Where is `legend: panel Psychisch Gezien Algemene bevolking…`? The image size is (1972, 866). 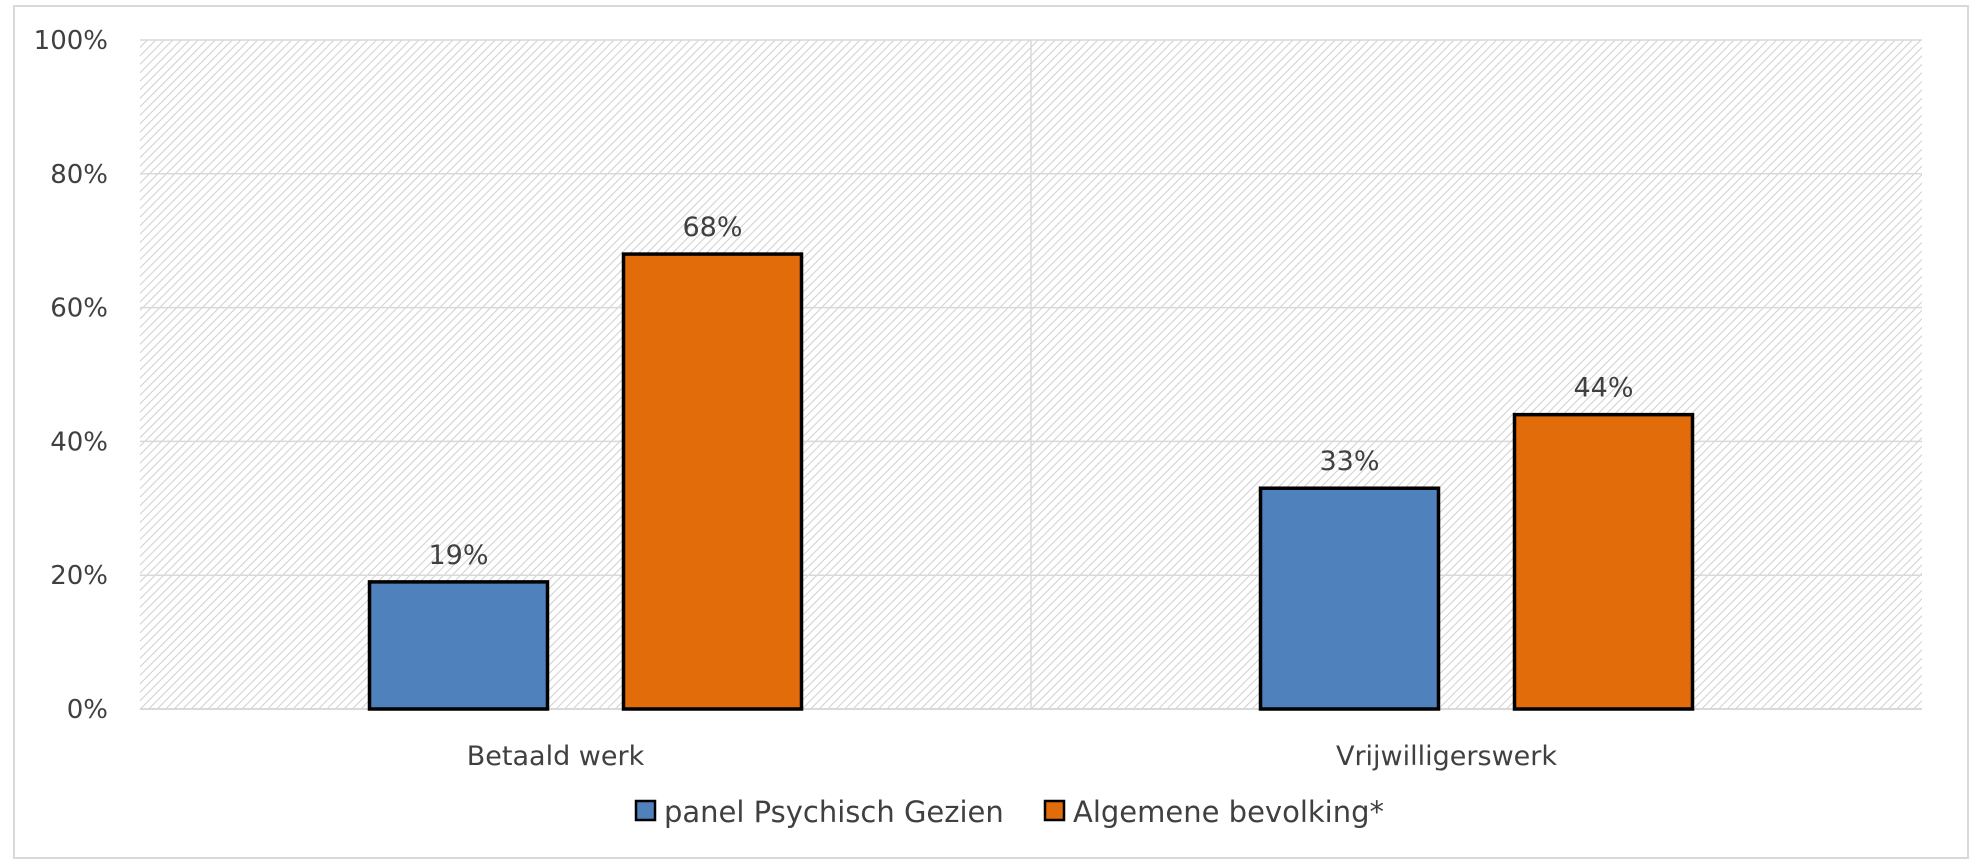
legend: panel Psychisch Gezien Algemene bevolking… is located at coordinates (1009, 812).